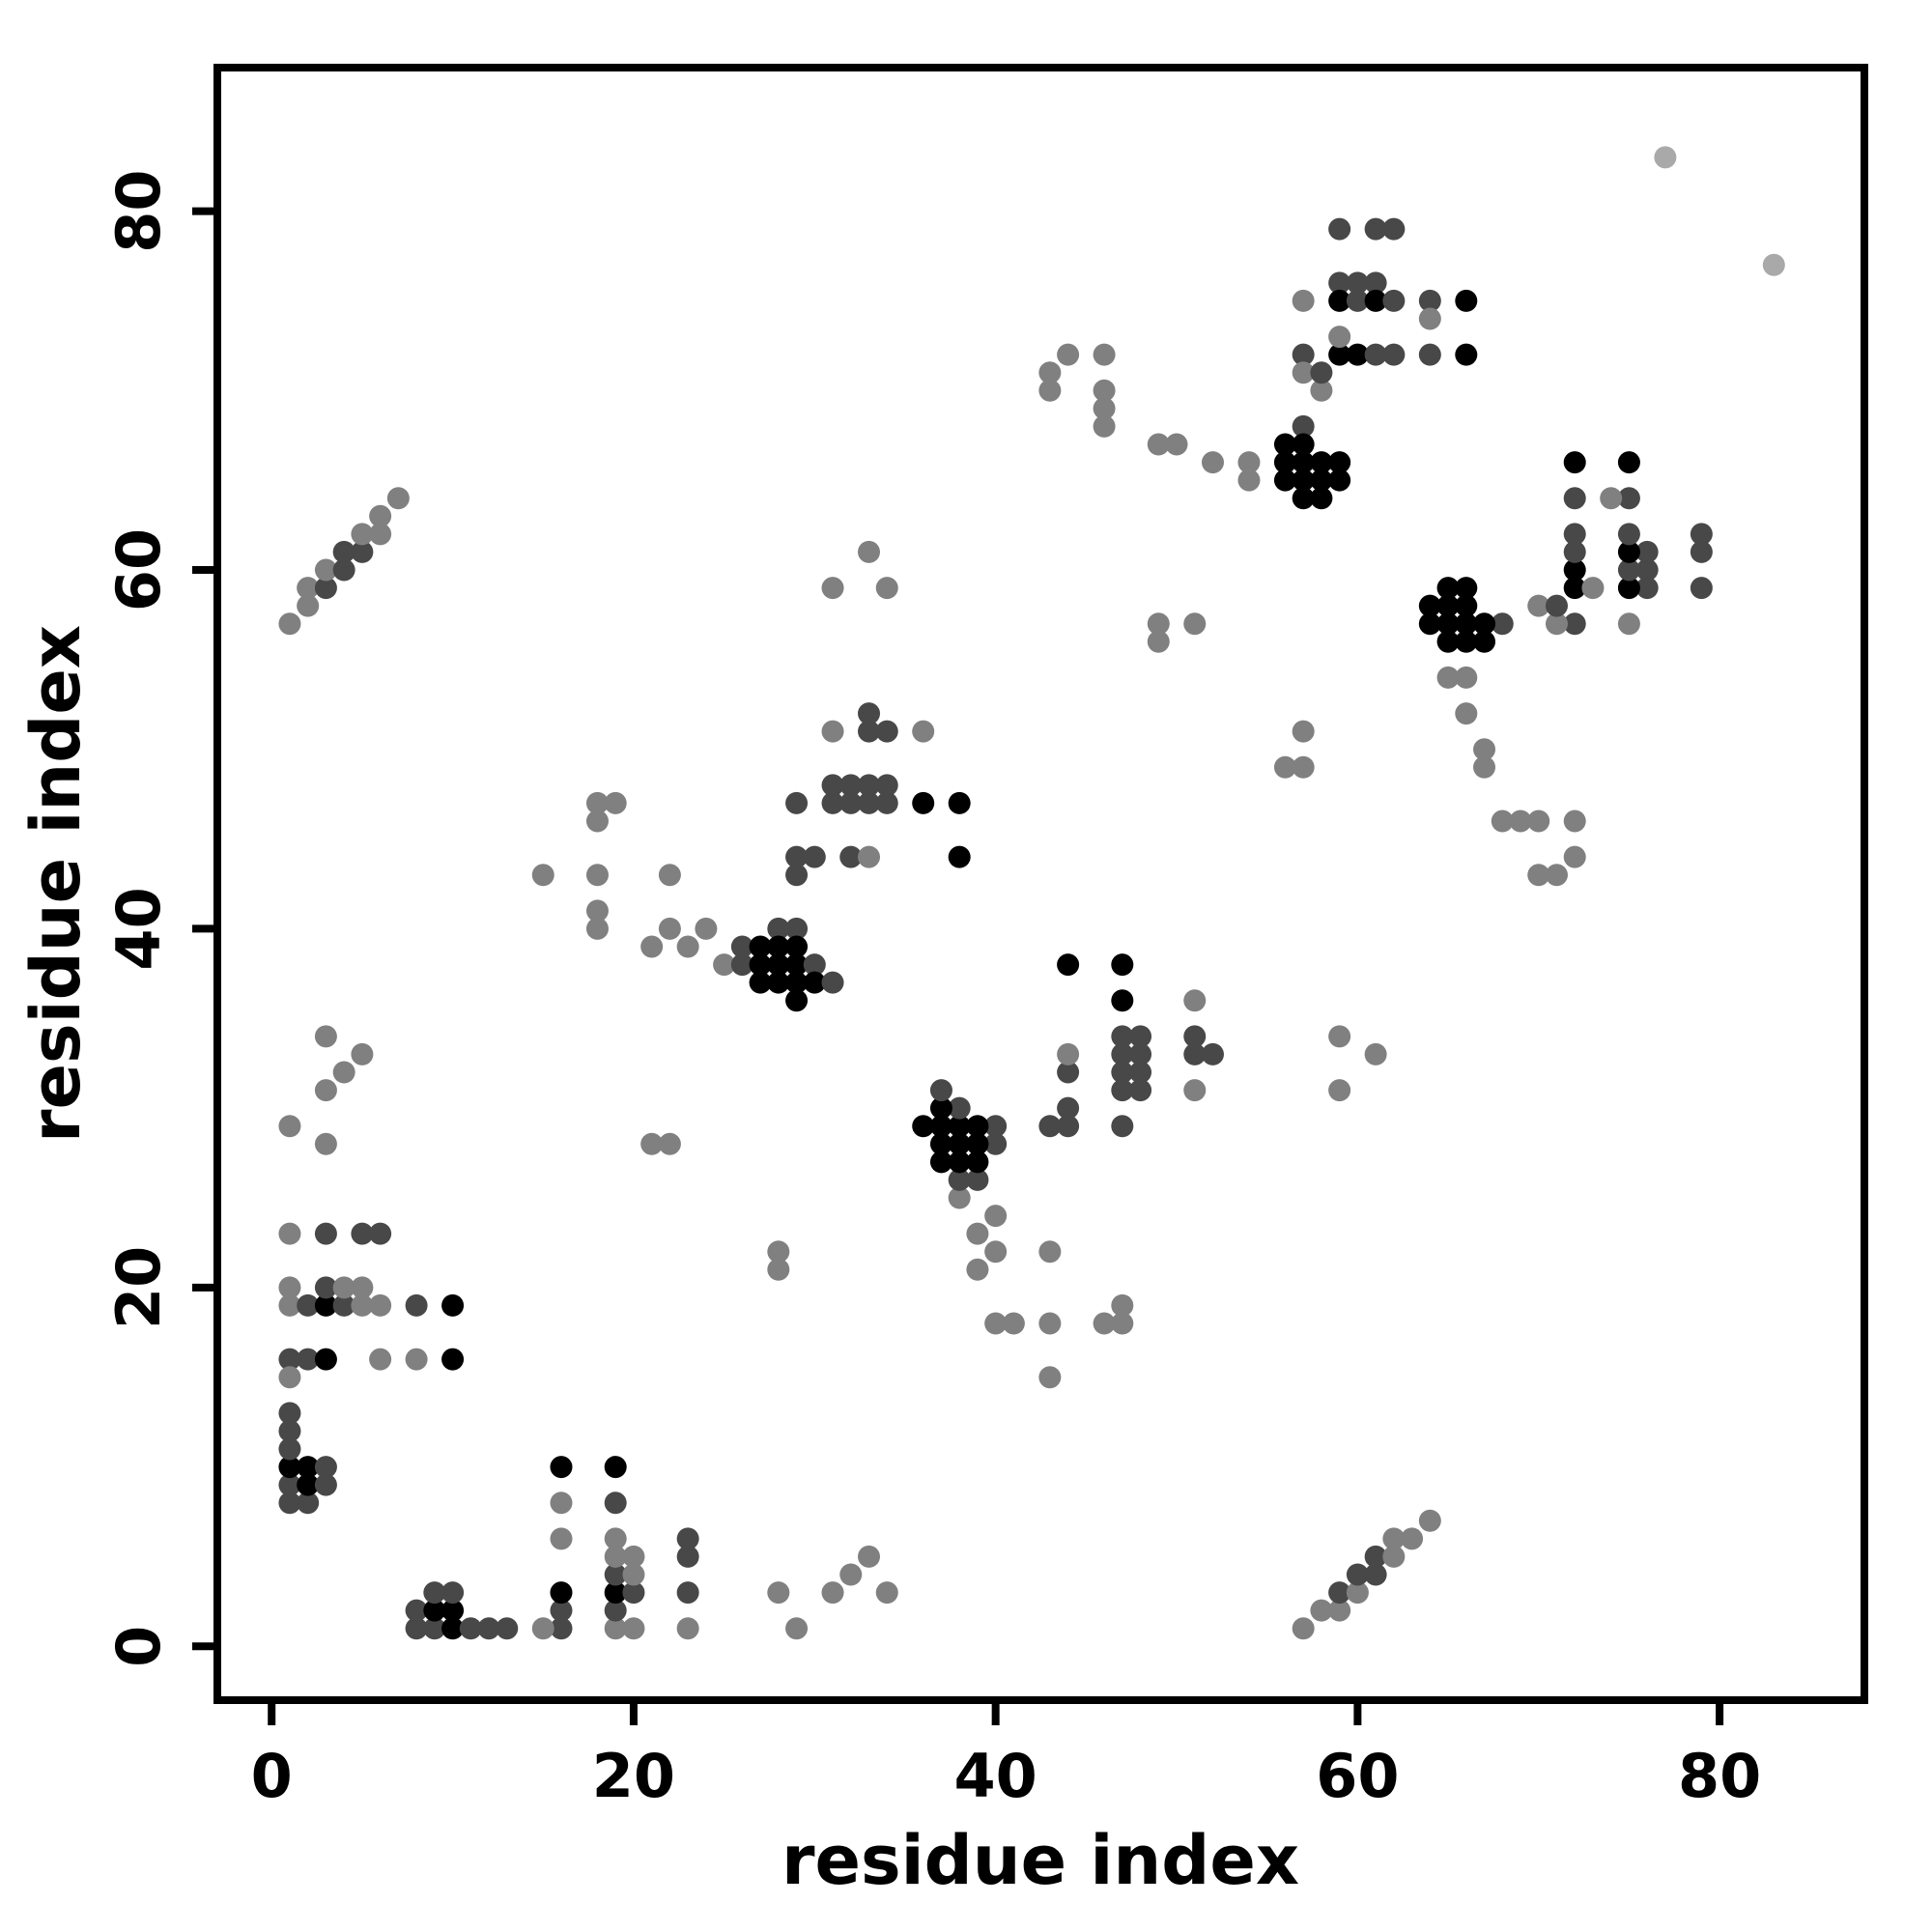 This screenshot has width=1932, height=1932. I want to click on y-axis-label: residue index, so click(56, 884).